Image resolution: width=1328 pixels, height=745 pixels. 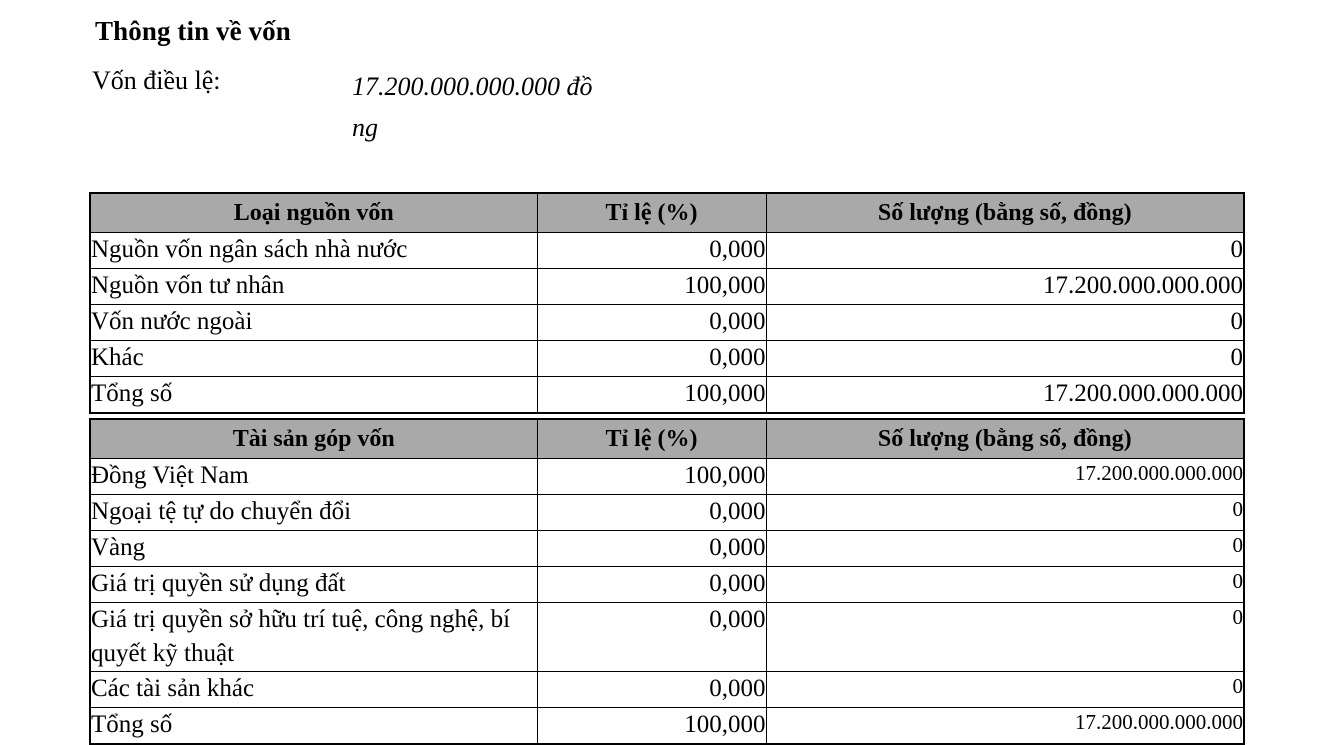 I want to click on cell-asset-type: Các tài sản khác, so click(x=313, y=689).